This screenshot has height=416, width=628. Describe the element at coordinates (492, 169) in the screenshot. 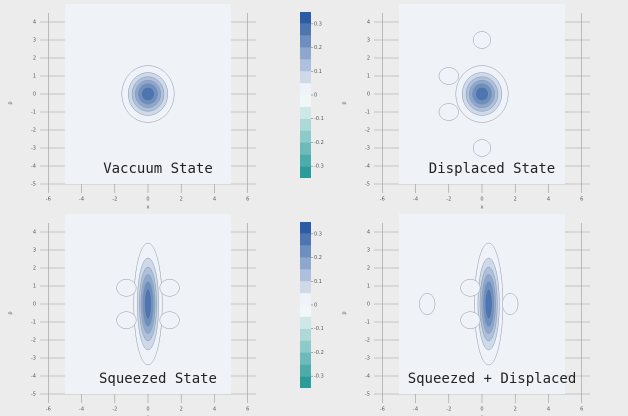

I see `plot-title: Displaced State` at that location.